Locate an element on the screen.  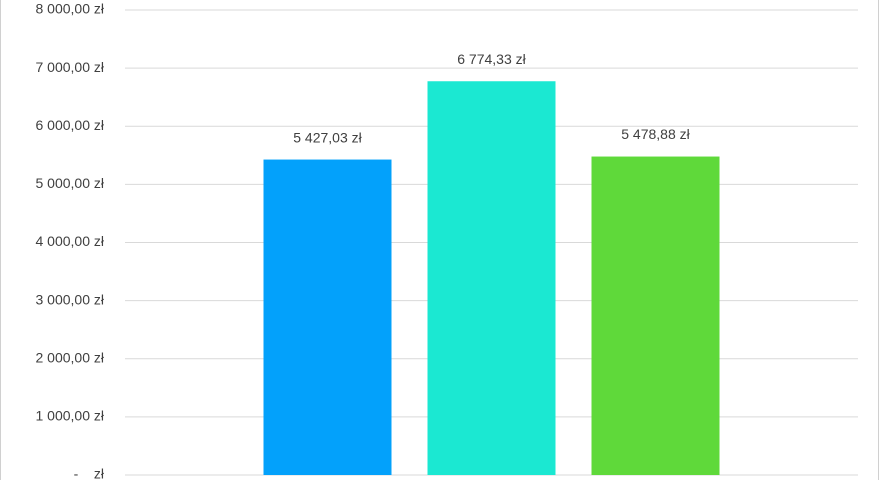
y-tick-label: 2 000,00 zł is located at coordinates (70, 357).